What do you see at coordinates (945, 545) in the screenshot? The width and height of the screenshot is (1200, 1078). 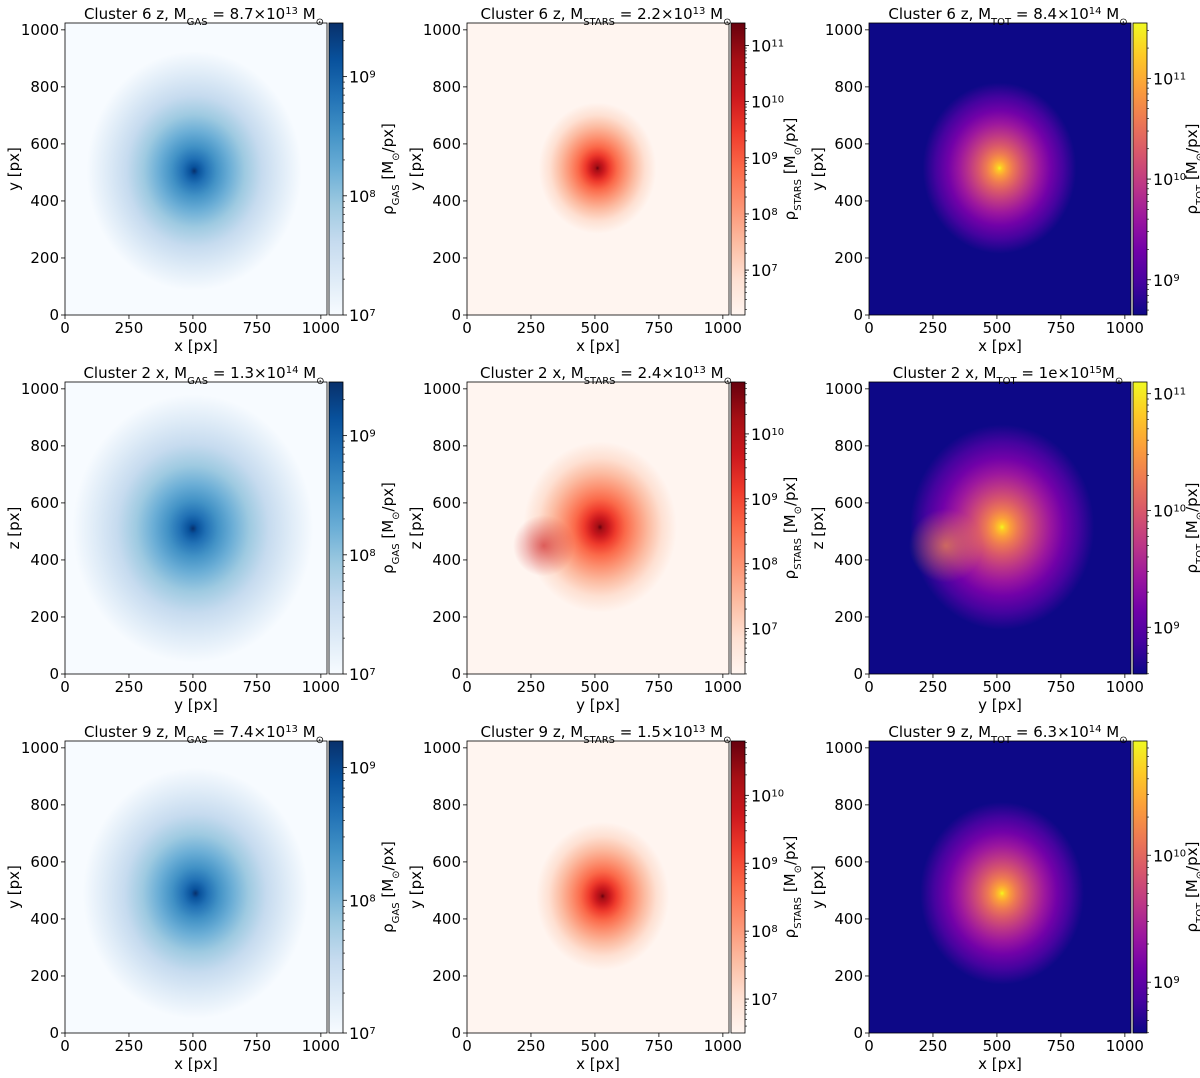 I see `heatmap-blob` at bounding box center [945, 545].